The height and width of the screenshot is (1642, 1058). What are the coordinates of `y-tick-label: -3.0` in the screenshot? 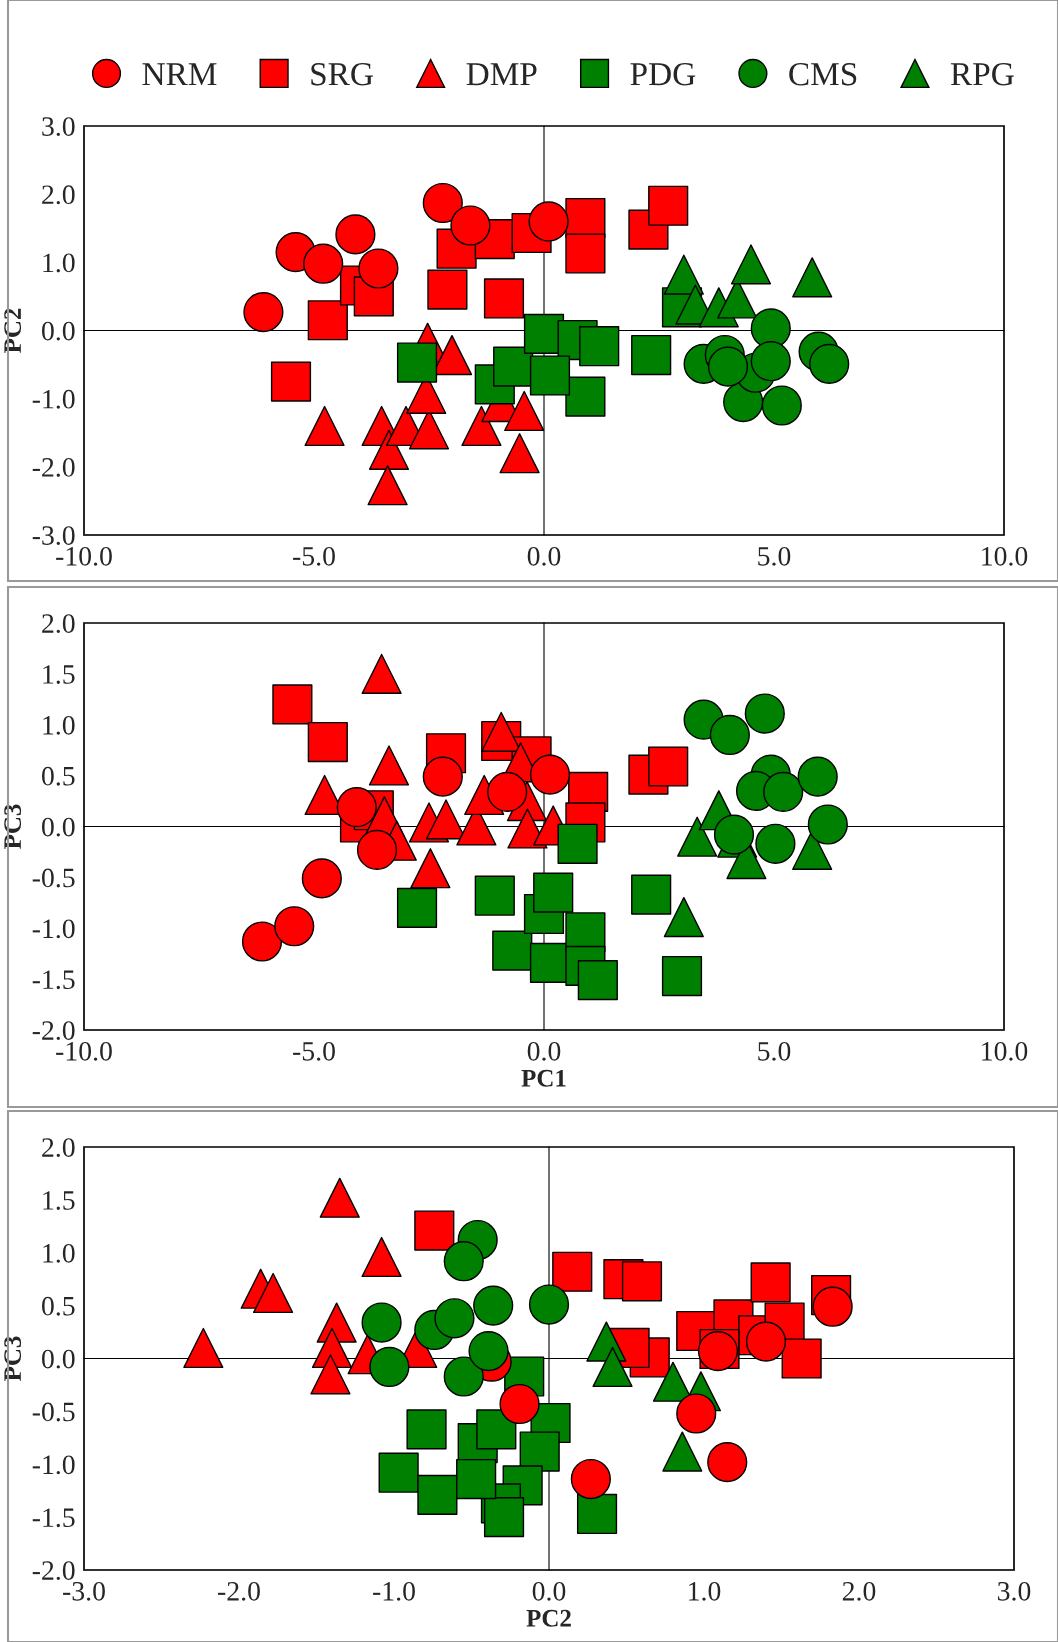 It's located at (53, 536).